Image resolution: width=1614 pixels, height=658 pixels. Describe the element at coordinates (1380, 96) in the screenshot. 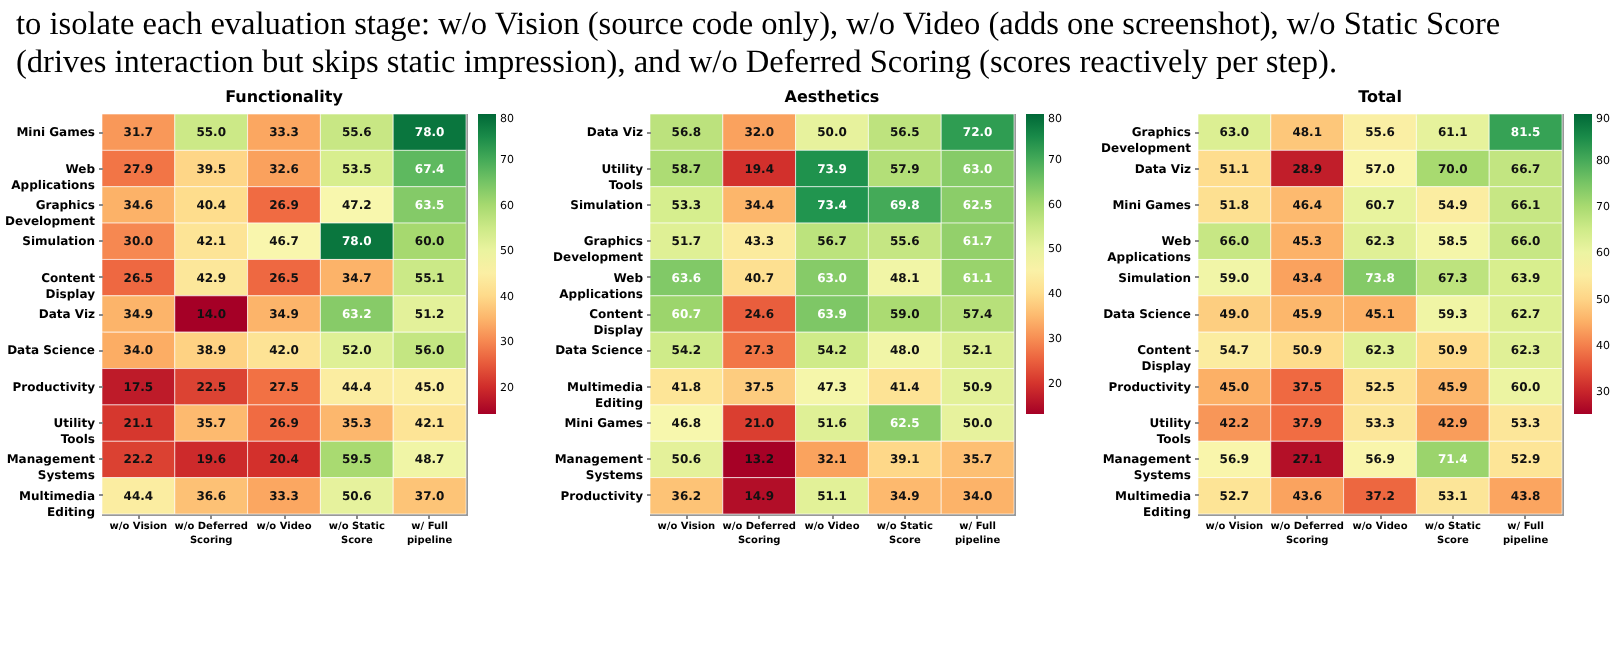

I see `chart-title: Total` at that location.